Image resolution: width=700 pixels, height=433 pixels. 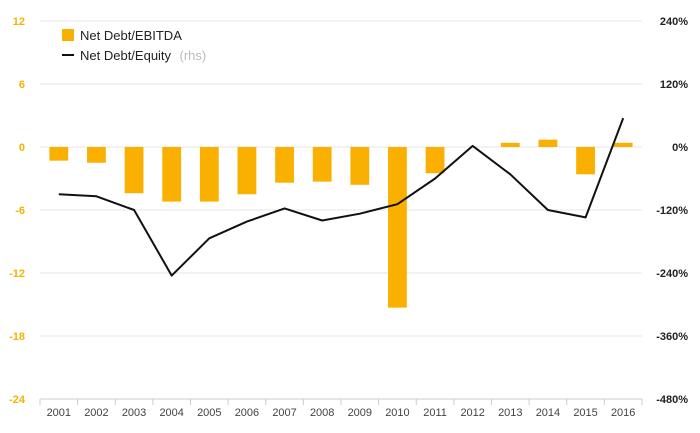 I want to click on legend-label-net-debt-equity-name: Net Debt/Equity, so click(x=126, y=55).